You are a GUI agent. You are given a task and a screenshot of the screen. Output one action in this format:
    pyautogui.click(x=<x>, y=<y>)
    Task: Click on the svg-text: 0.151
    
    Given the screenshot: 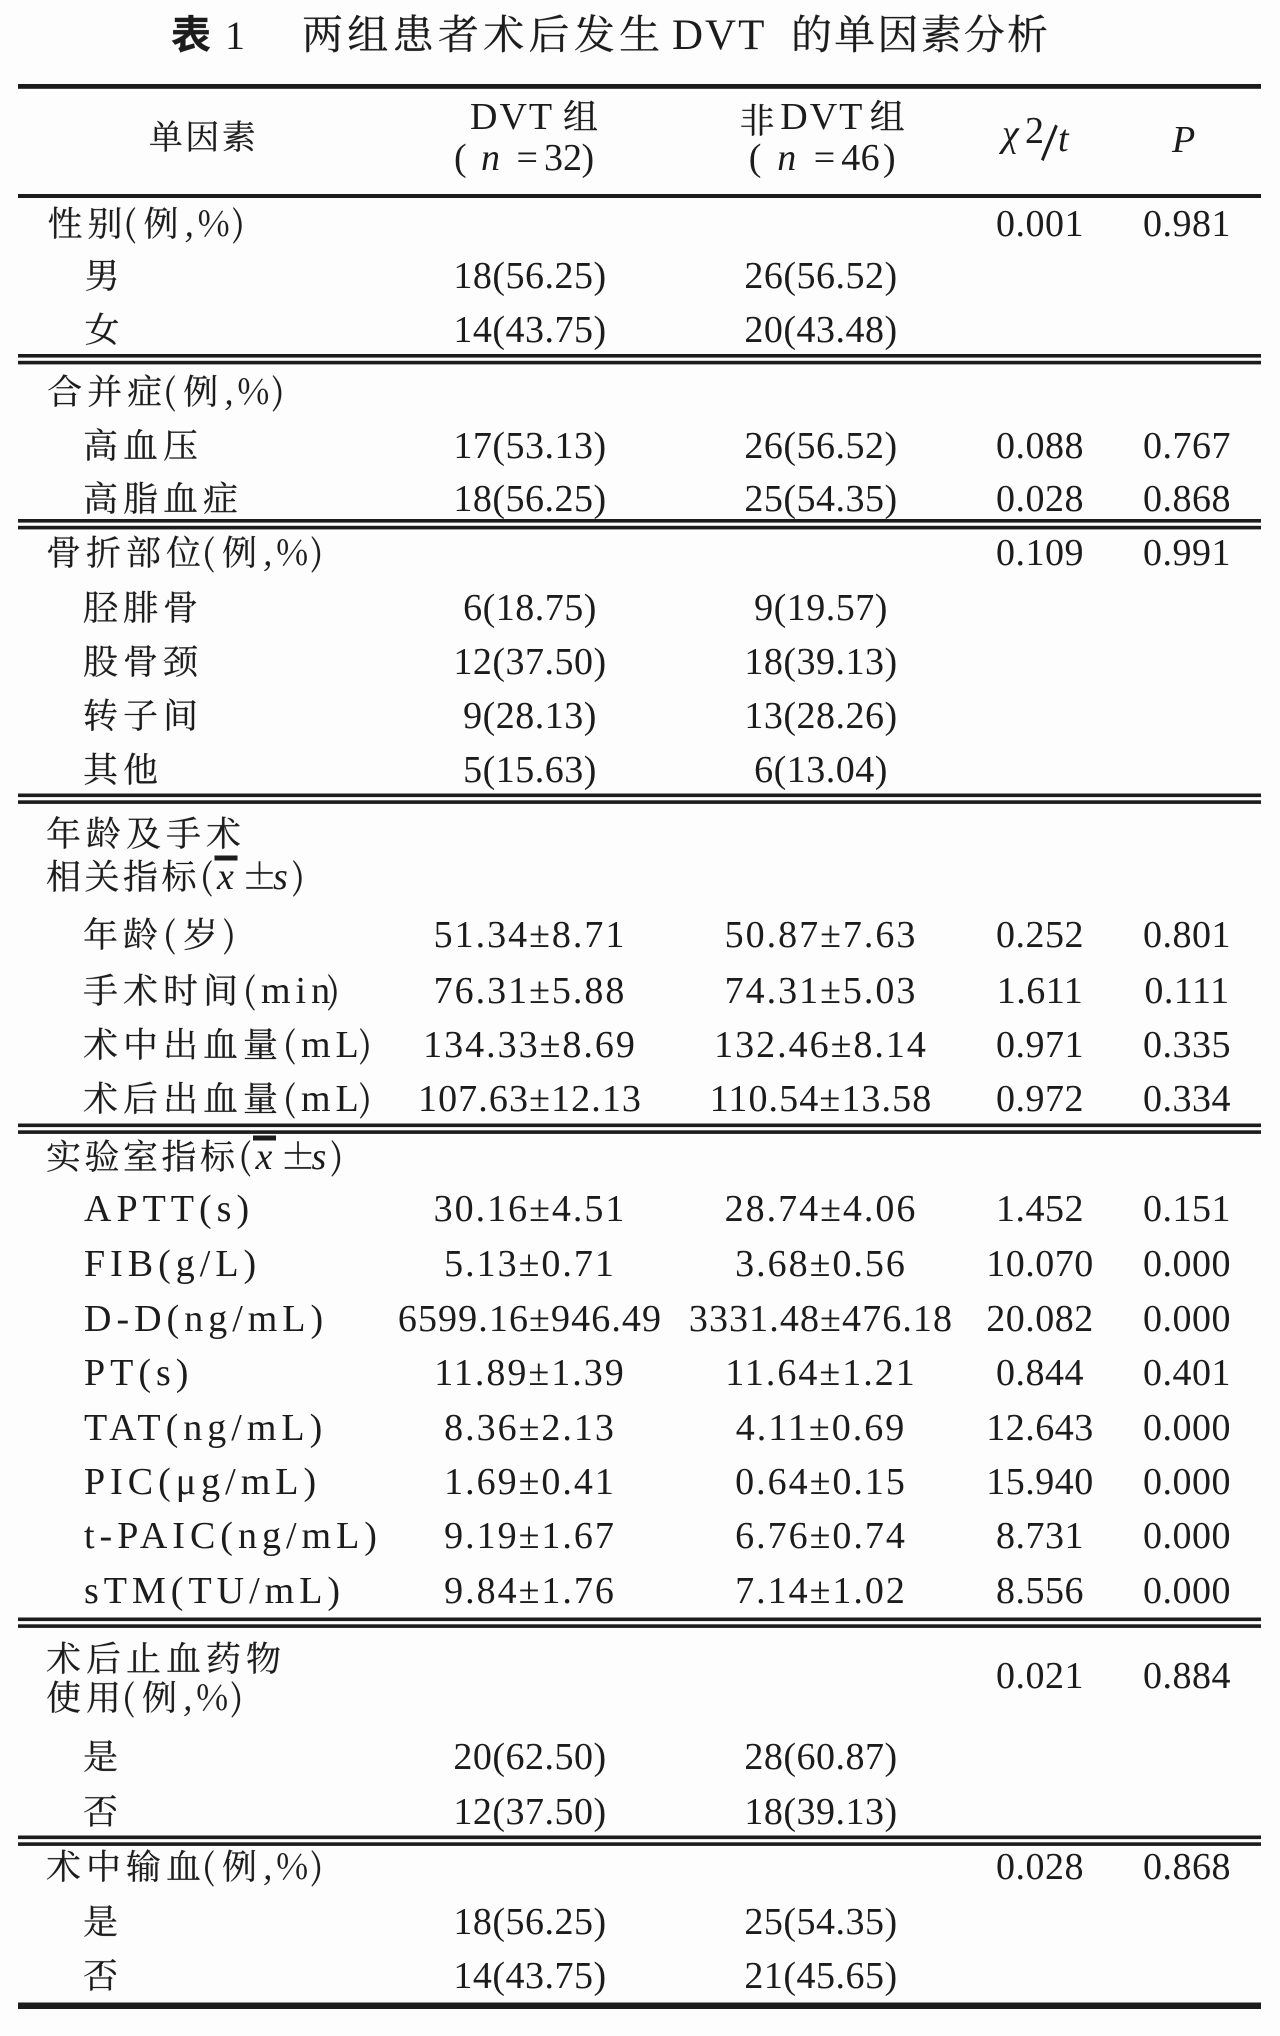 What is the action you would take?
    pyautogui.click(x=1187, y=1209)
    